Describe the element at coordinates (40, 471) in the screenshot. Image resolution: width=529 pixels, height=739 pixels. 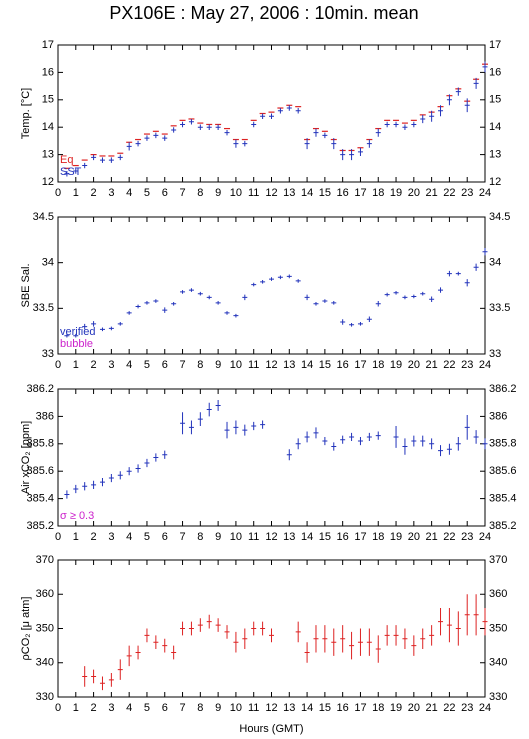
I see `y-tick-label: 385.6` at that location.